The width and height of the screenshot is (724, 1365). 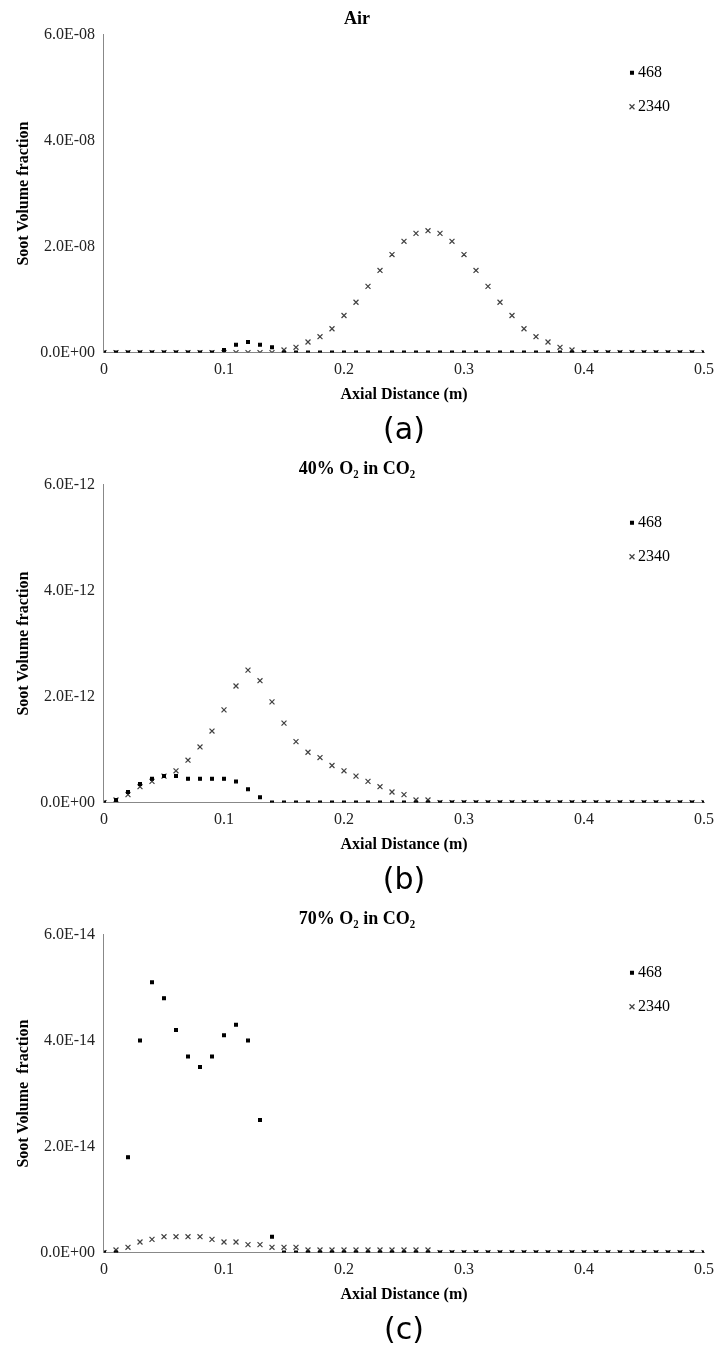 What do you see at coordinates (69, 695) in the screenshot?
I see `y-tick-label: 2.0E-12` at bounding box center [69, 695].